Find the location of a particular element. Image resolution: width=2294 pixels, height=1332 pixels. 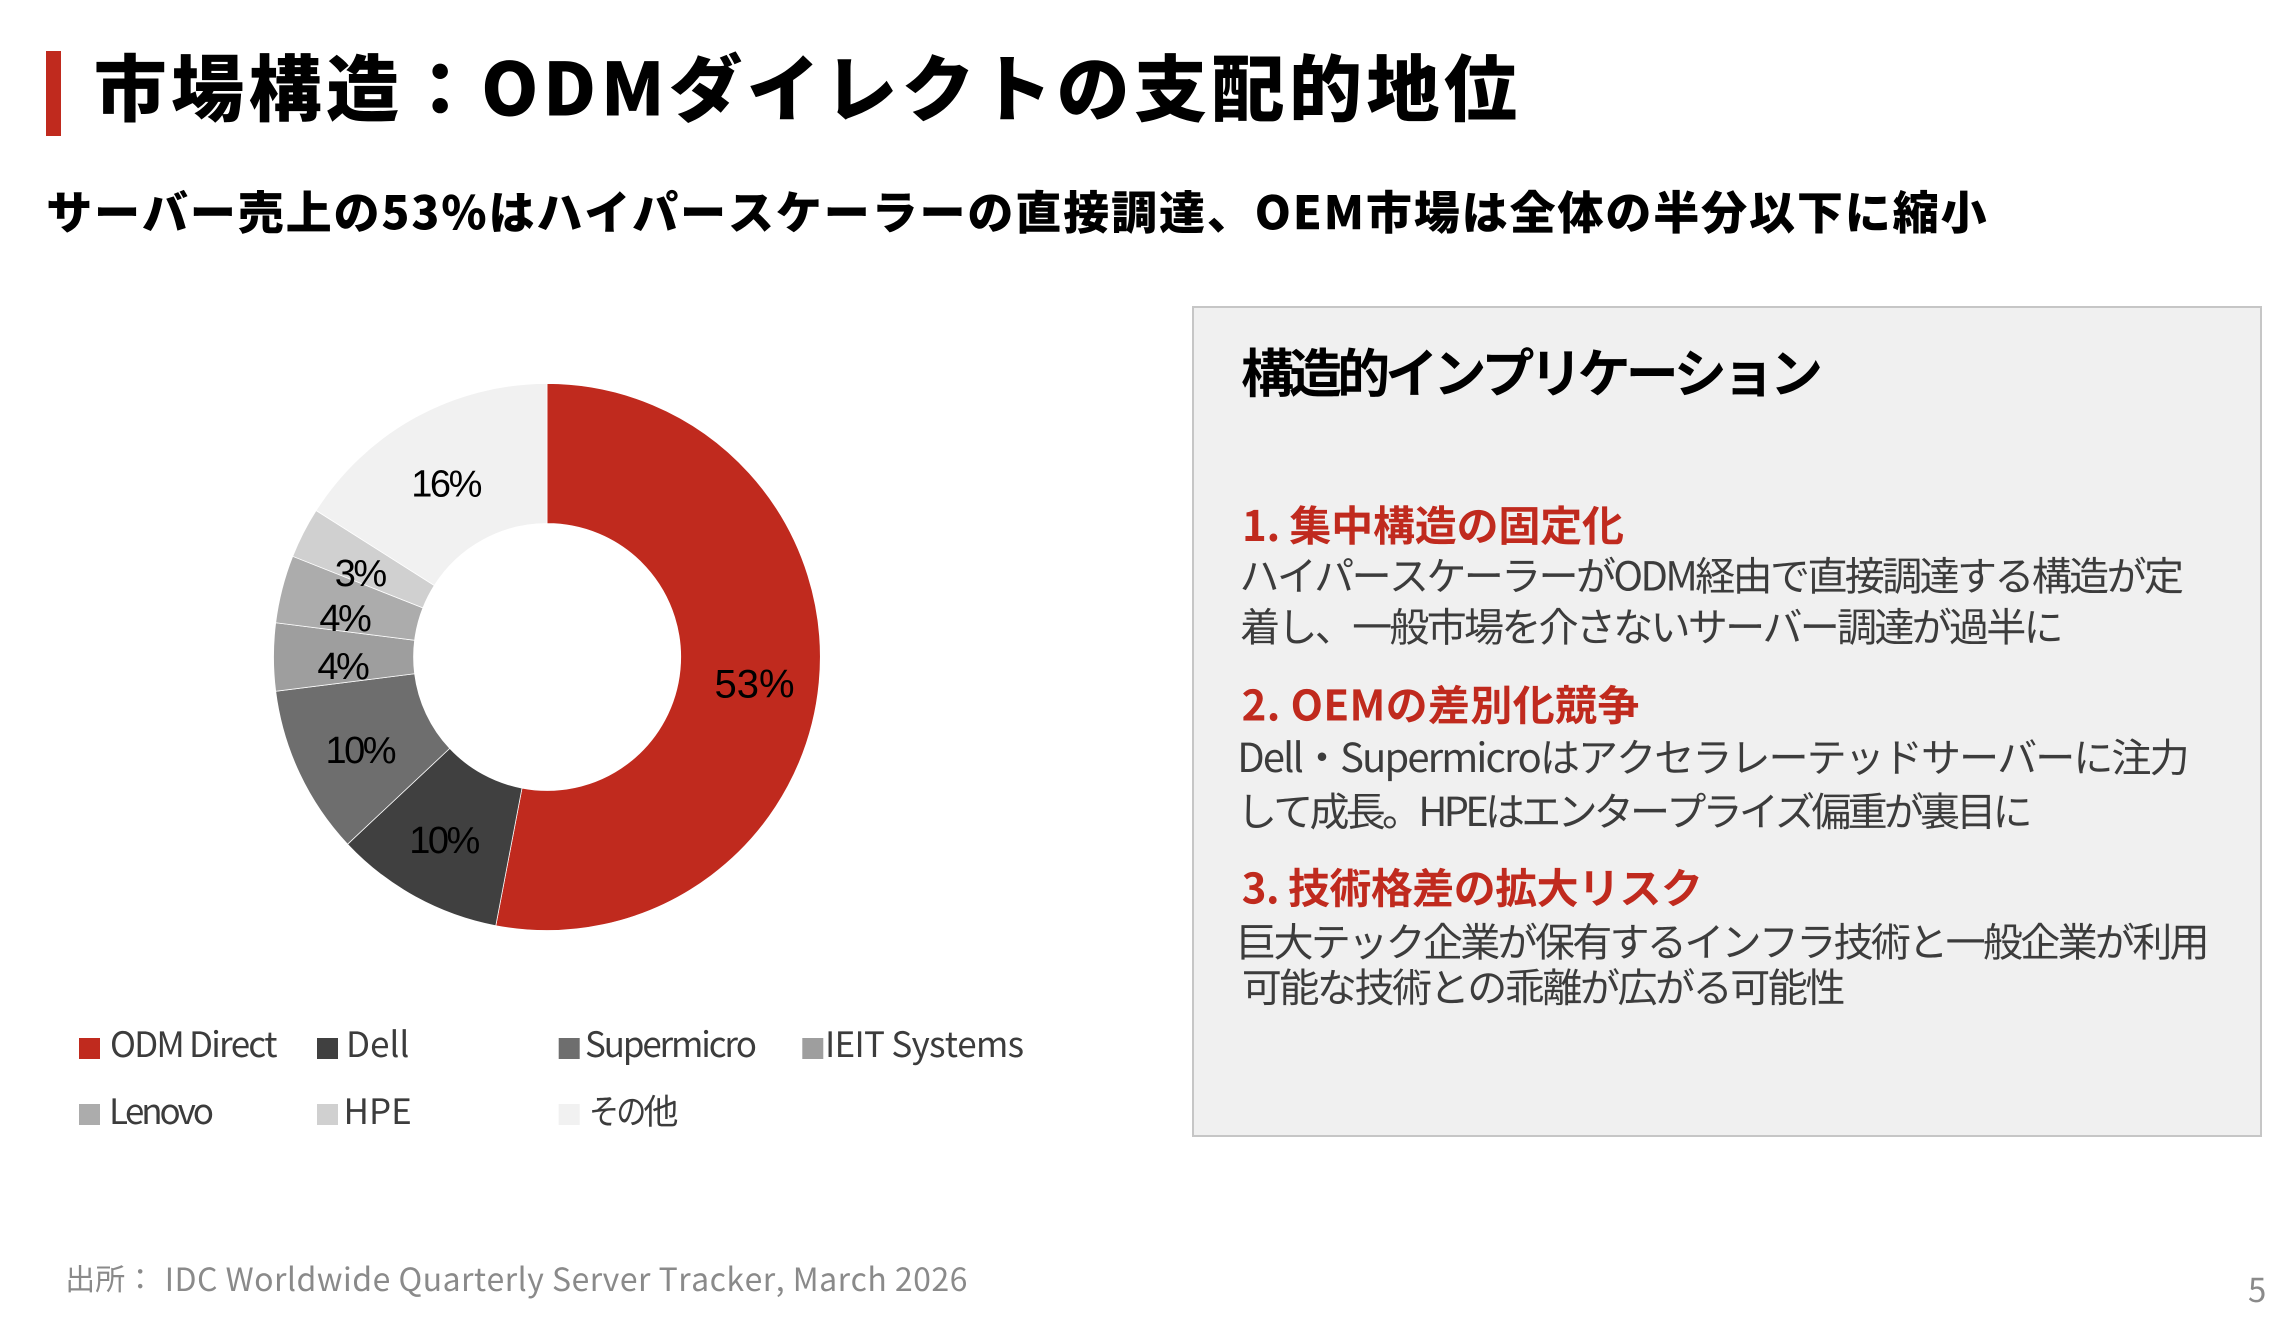

svg-text: 16% is located at coordinates (446, 484).